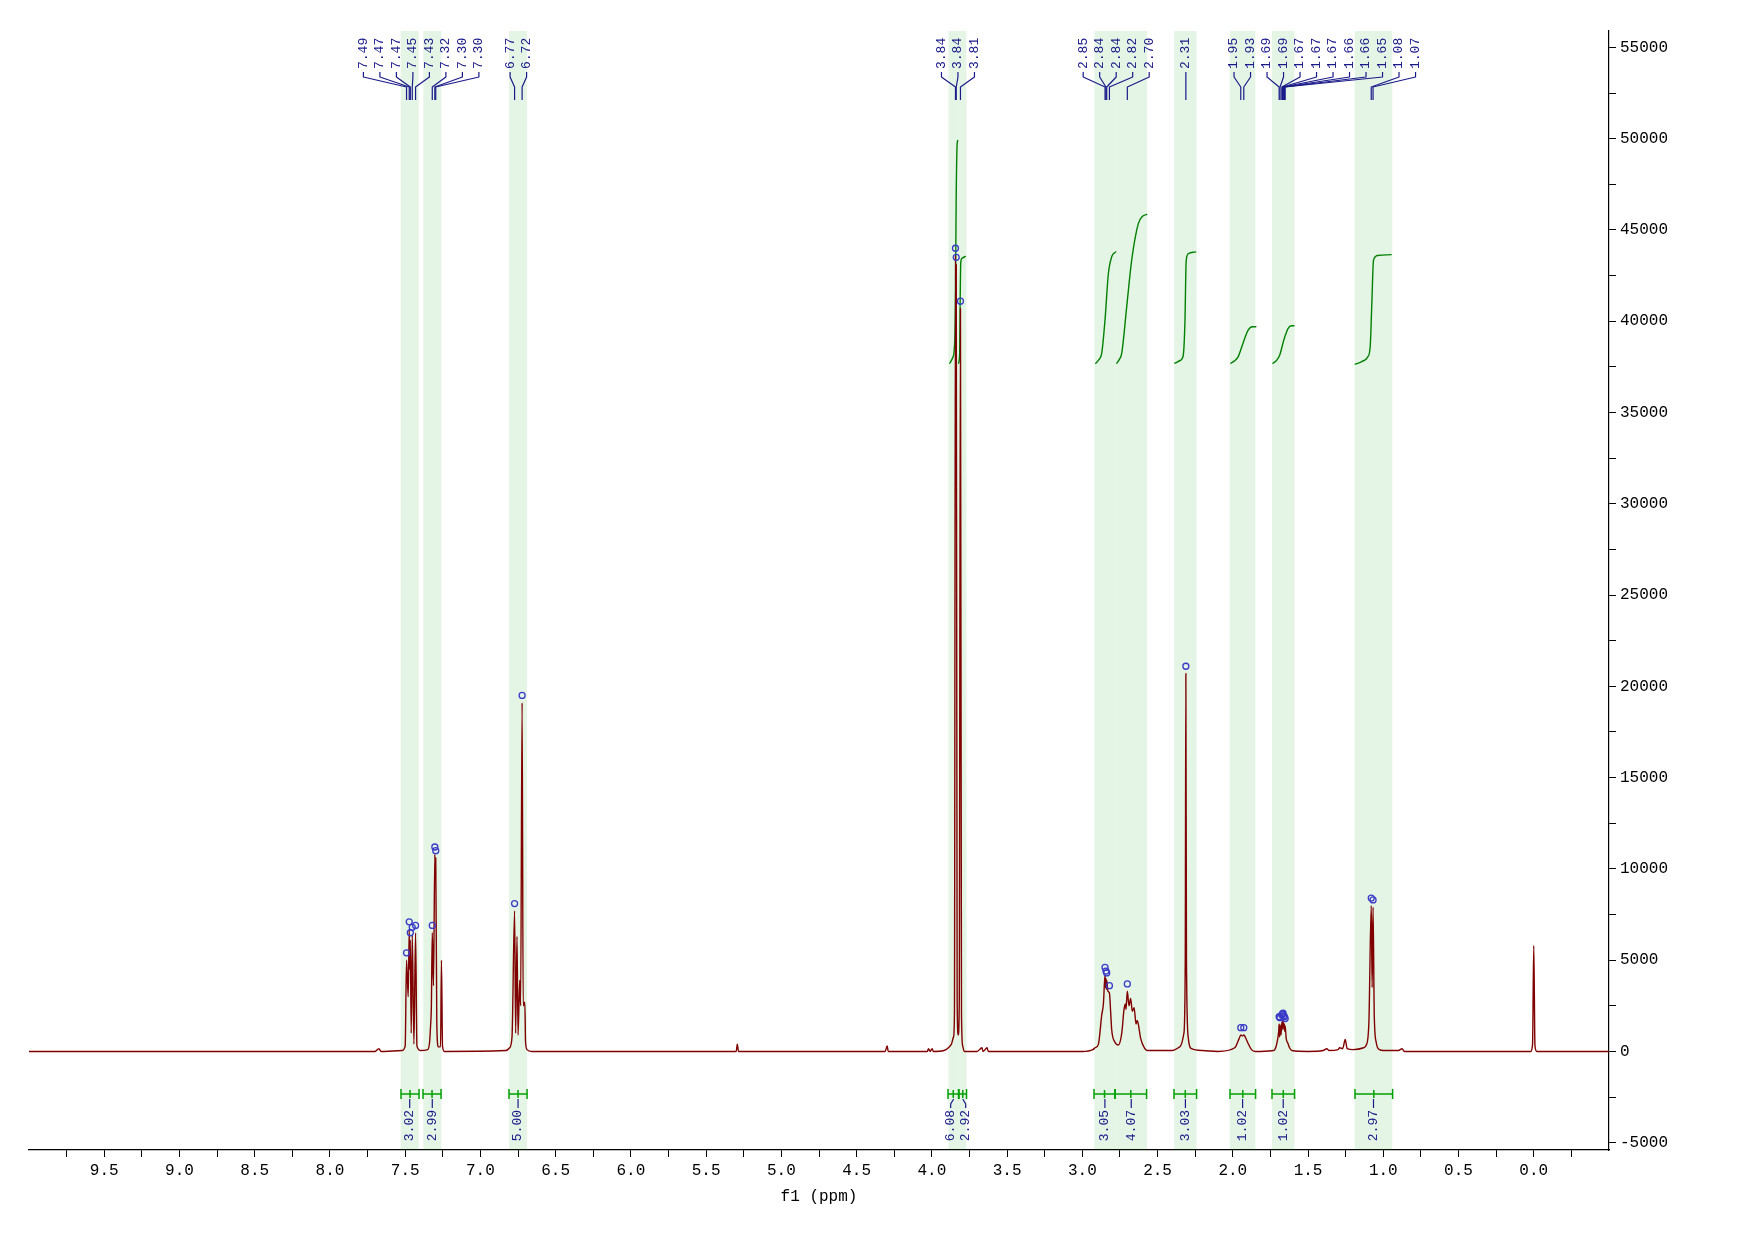 This screenshot has height=1240, width=1755. What do you see at coordinates (819, 1196) in the screenshot?
I see `x-axis-title: f1 (ppm)` at bounding box center [819, 1196].